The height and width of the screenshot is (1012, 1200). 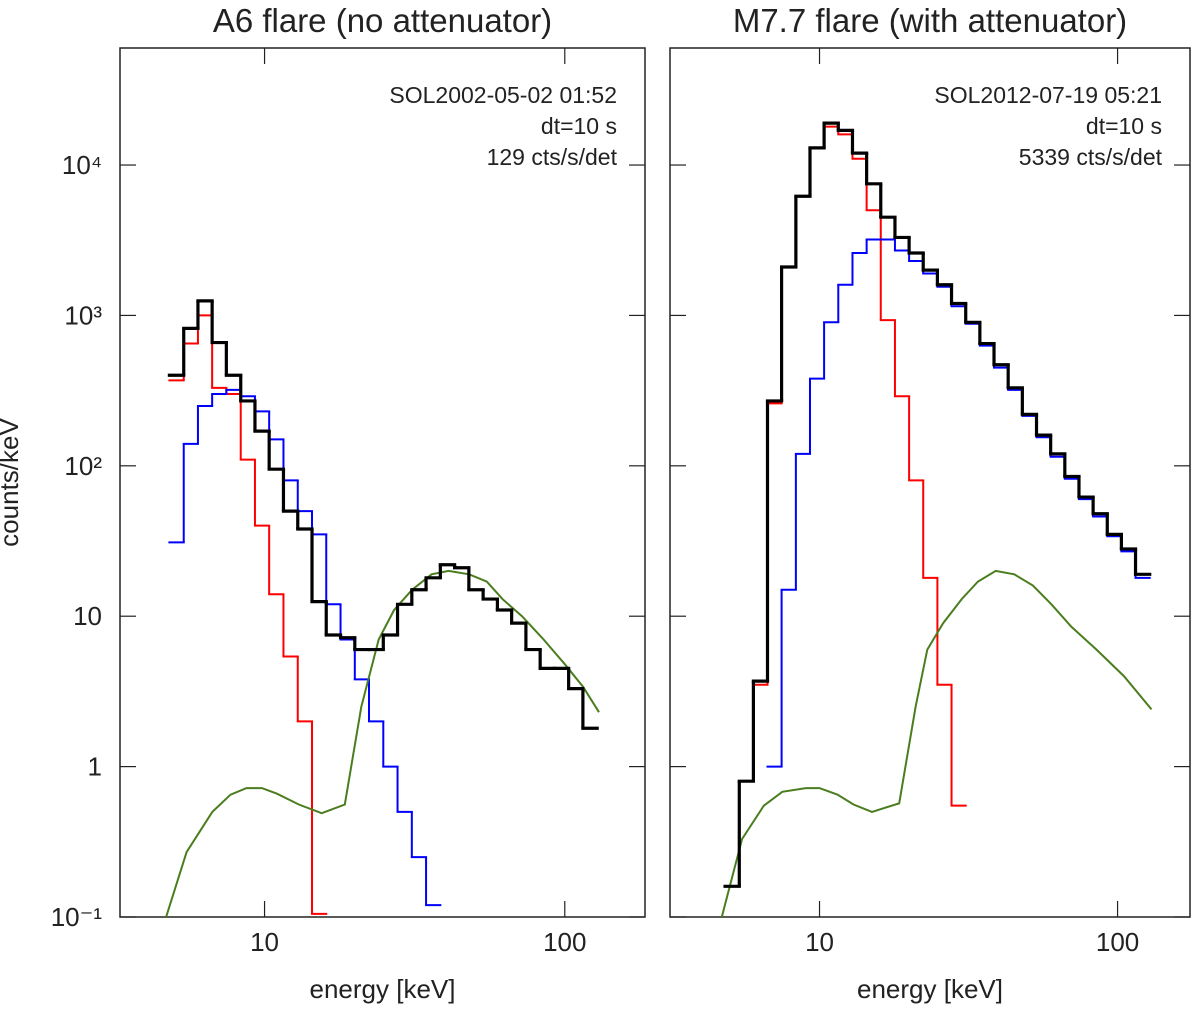 I want to click on chart-title: A6 flare (no attenuator), so click(x=382, y=20).